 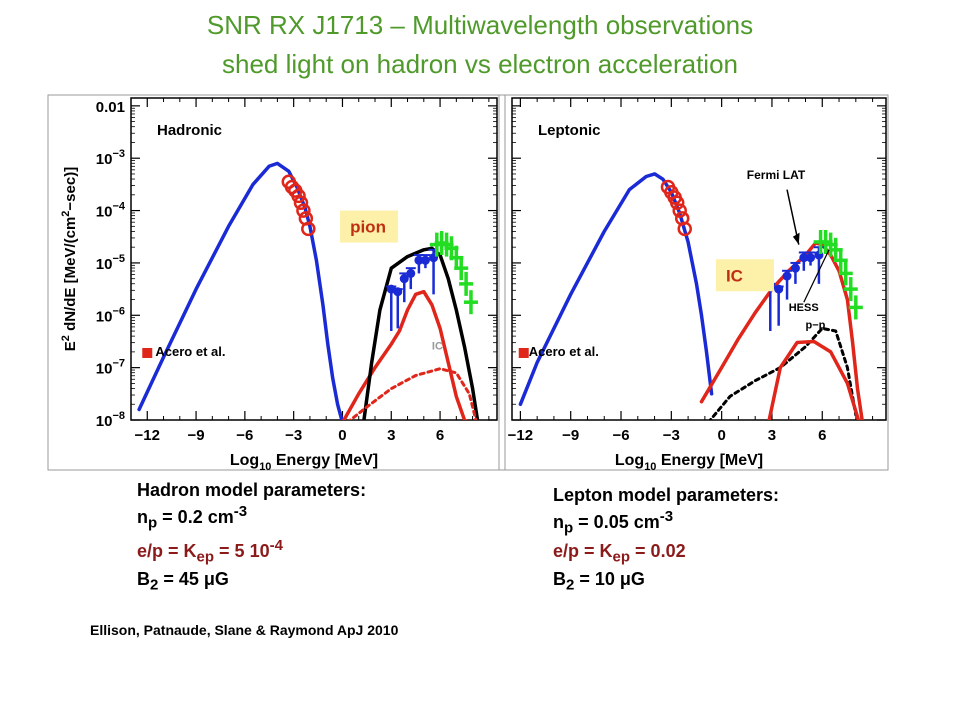 I want to click on y-tick-label-exp: −7, so click(x=118, y=364).